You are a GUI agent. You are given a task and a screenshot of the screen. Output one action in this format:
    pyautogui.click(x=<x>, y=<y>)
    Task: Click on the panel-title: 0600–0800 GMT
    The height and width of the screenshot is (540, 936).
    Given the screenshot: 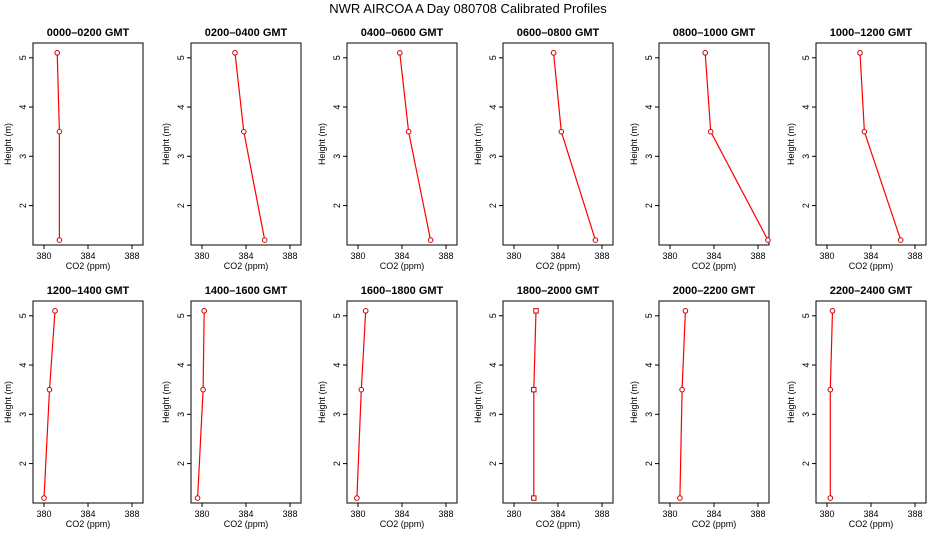 What is the action you would take?
    pyautogui.click(x=558, y=33)
    